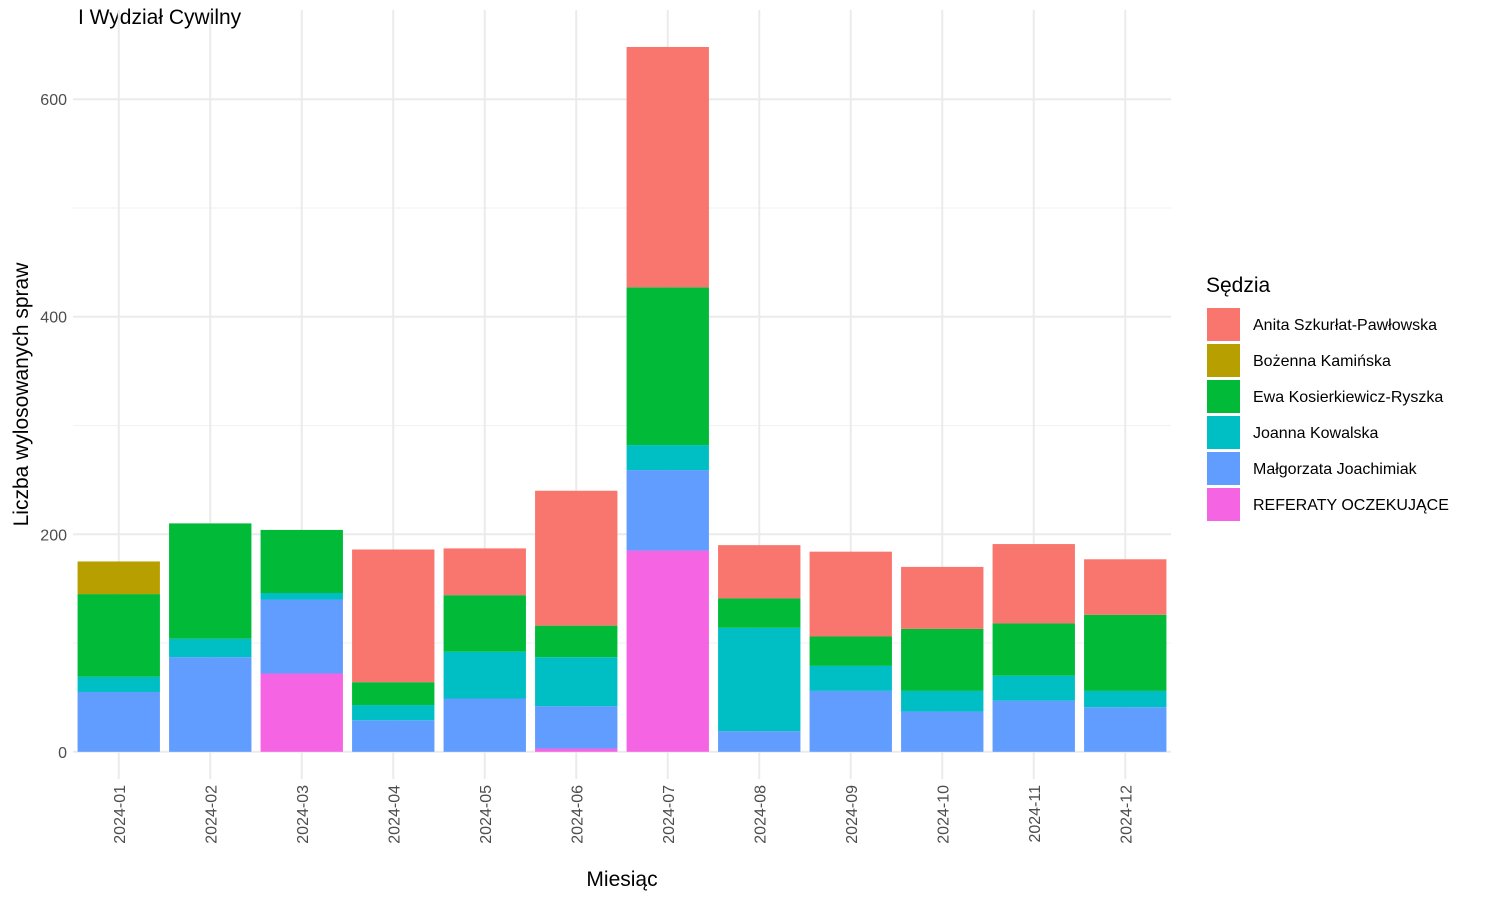  Describe the element at coordinates (484, 623) in the screenshot. I see `bar-segment: Ewa Kosierkiewicz-Ryszka — 2024-05: 52` at that location.